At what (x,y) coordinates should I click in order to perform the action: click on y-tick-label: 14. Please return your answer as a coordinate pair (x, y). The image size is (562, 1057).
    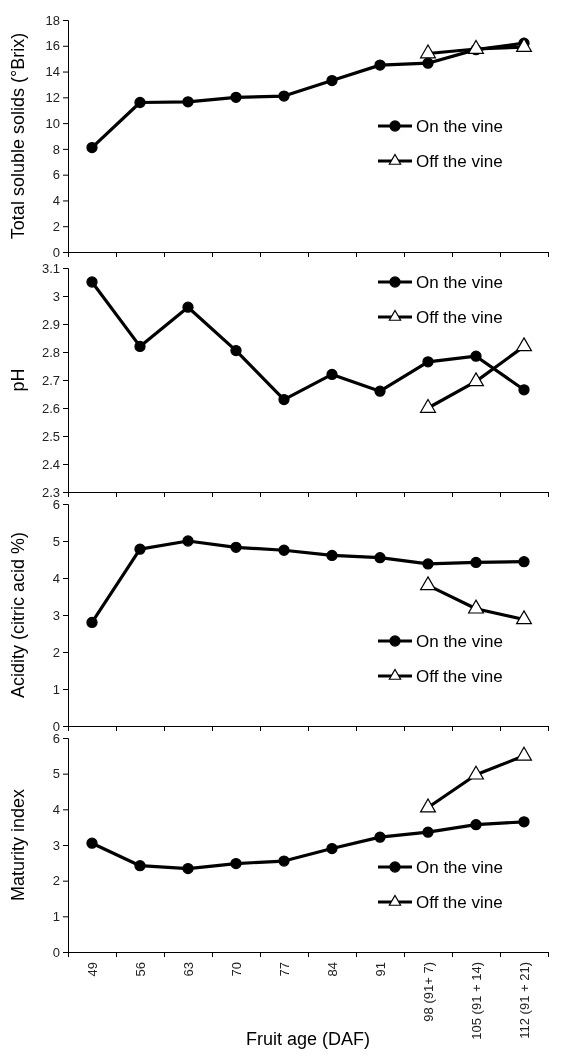
    Looking at the image, I should click on (52, 72).